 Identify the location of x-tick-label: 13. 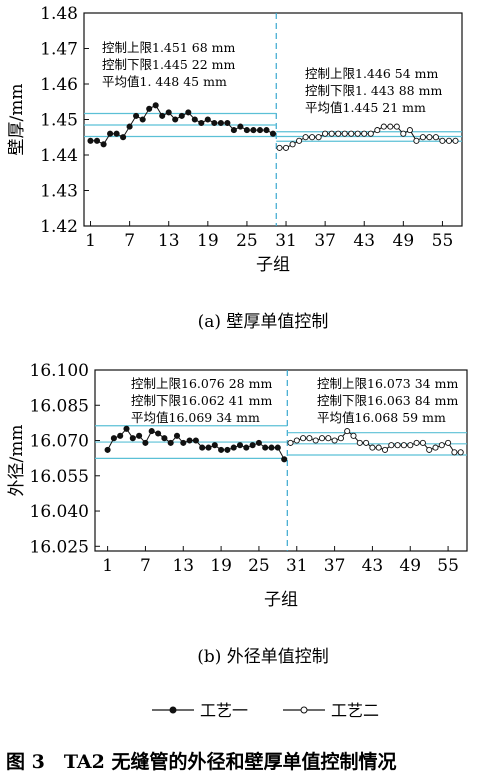
(169, 241).